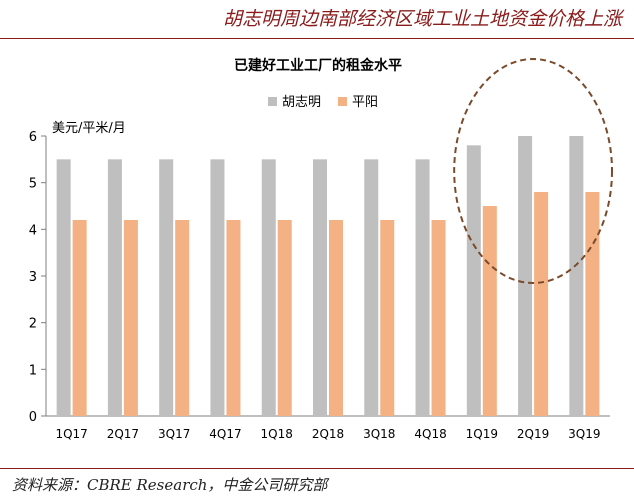 The height and width of the screenshot is (504, 634). Describe the element at coordinates (318, 65) in the screenshot. I see `chart-title: 已建好工业工厂的租金水平` at that location.